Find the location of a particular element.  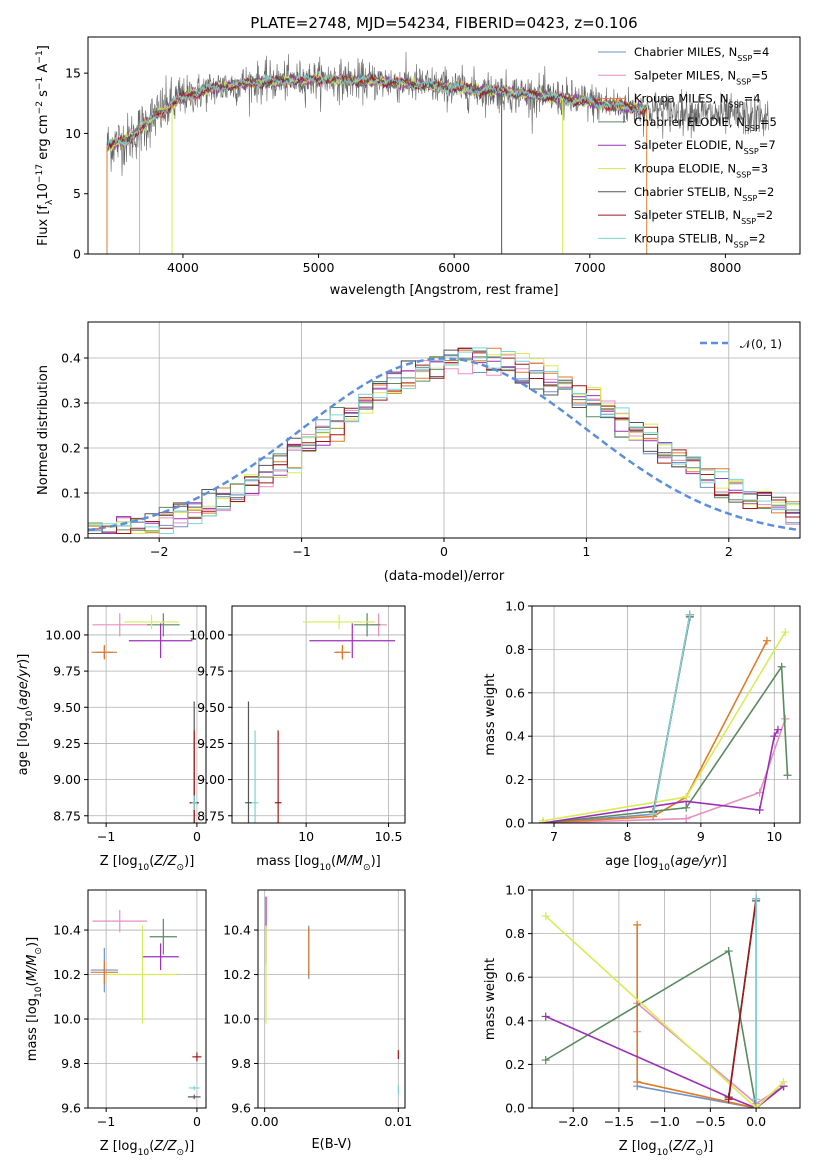

label-part: erg cm is located at coordinates (43, 138).